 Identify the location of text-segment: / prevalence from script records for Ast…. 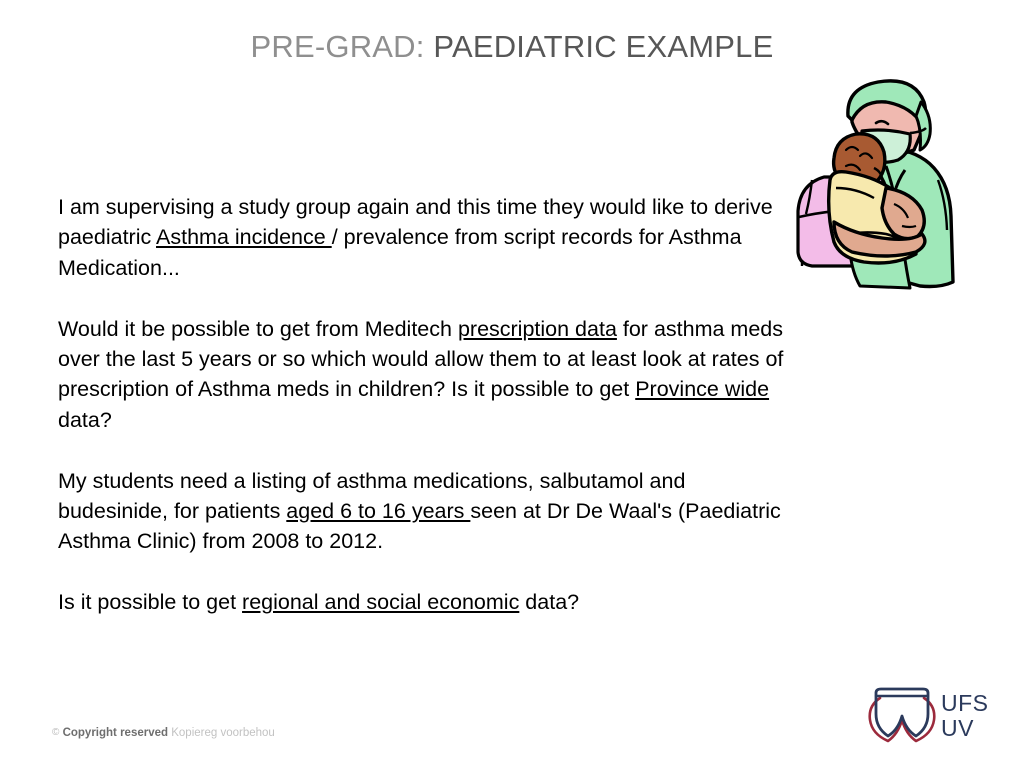
(400, 252).